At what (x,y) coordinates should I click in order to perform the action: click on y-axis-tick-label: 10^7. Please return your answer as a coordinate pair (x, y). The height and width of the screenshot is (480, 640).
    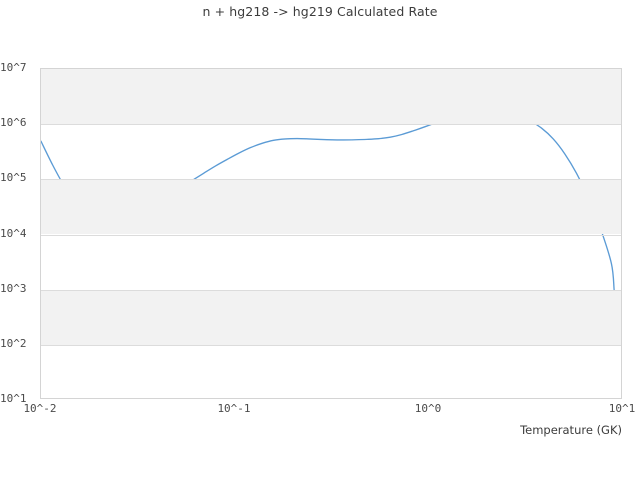
    Looking at the image, I should click on (13, 67).